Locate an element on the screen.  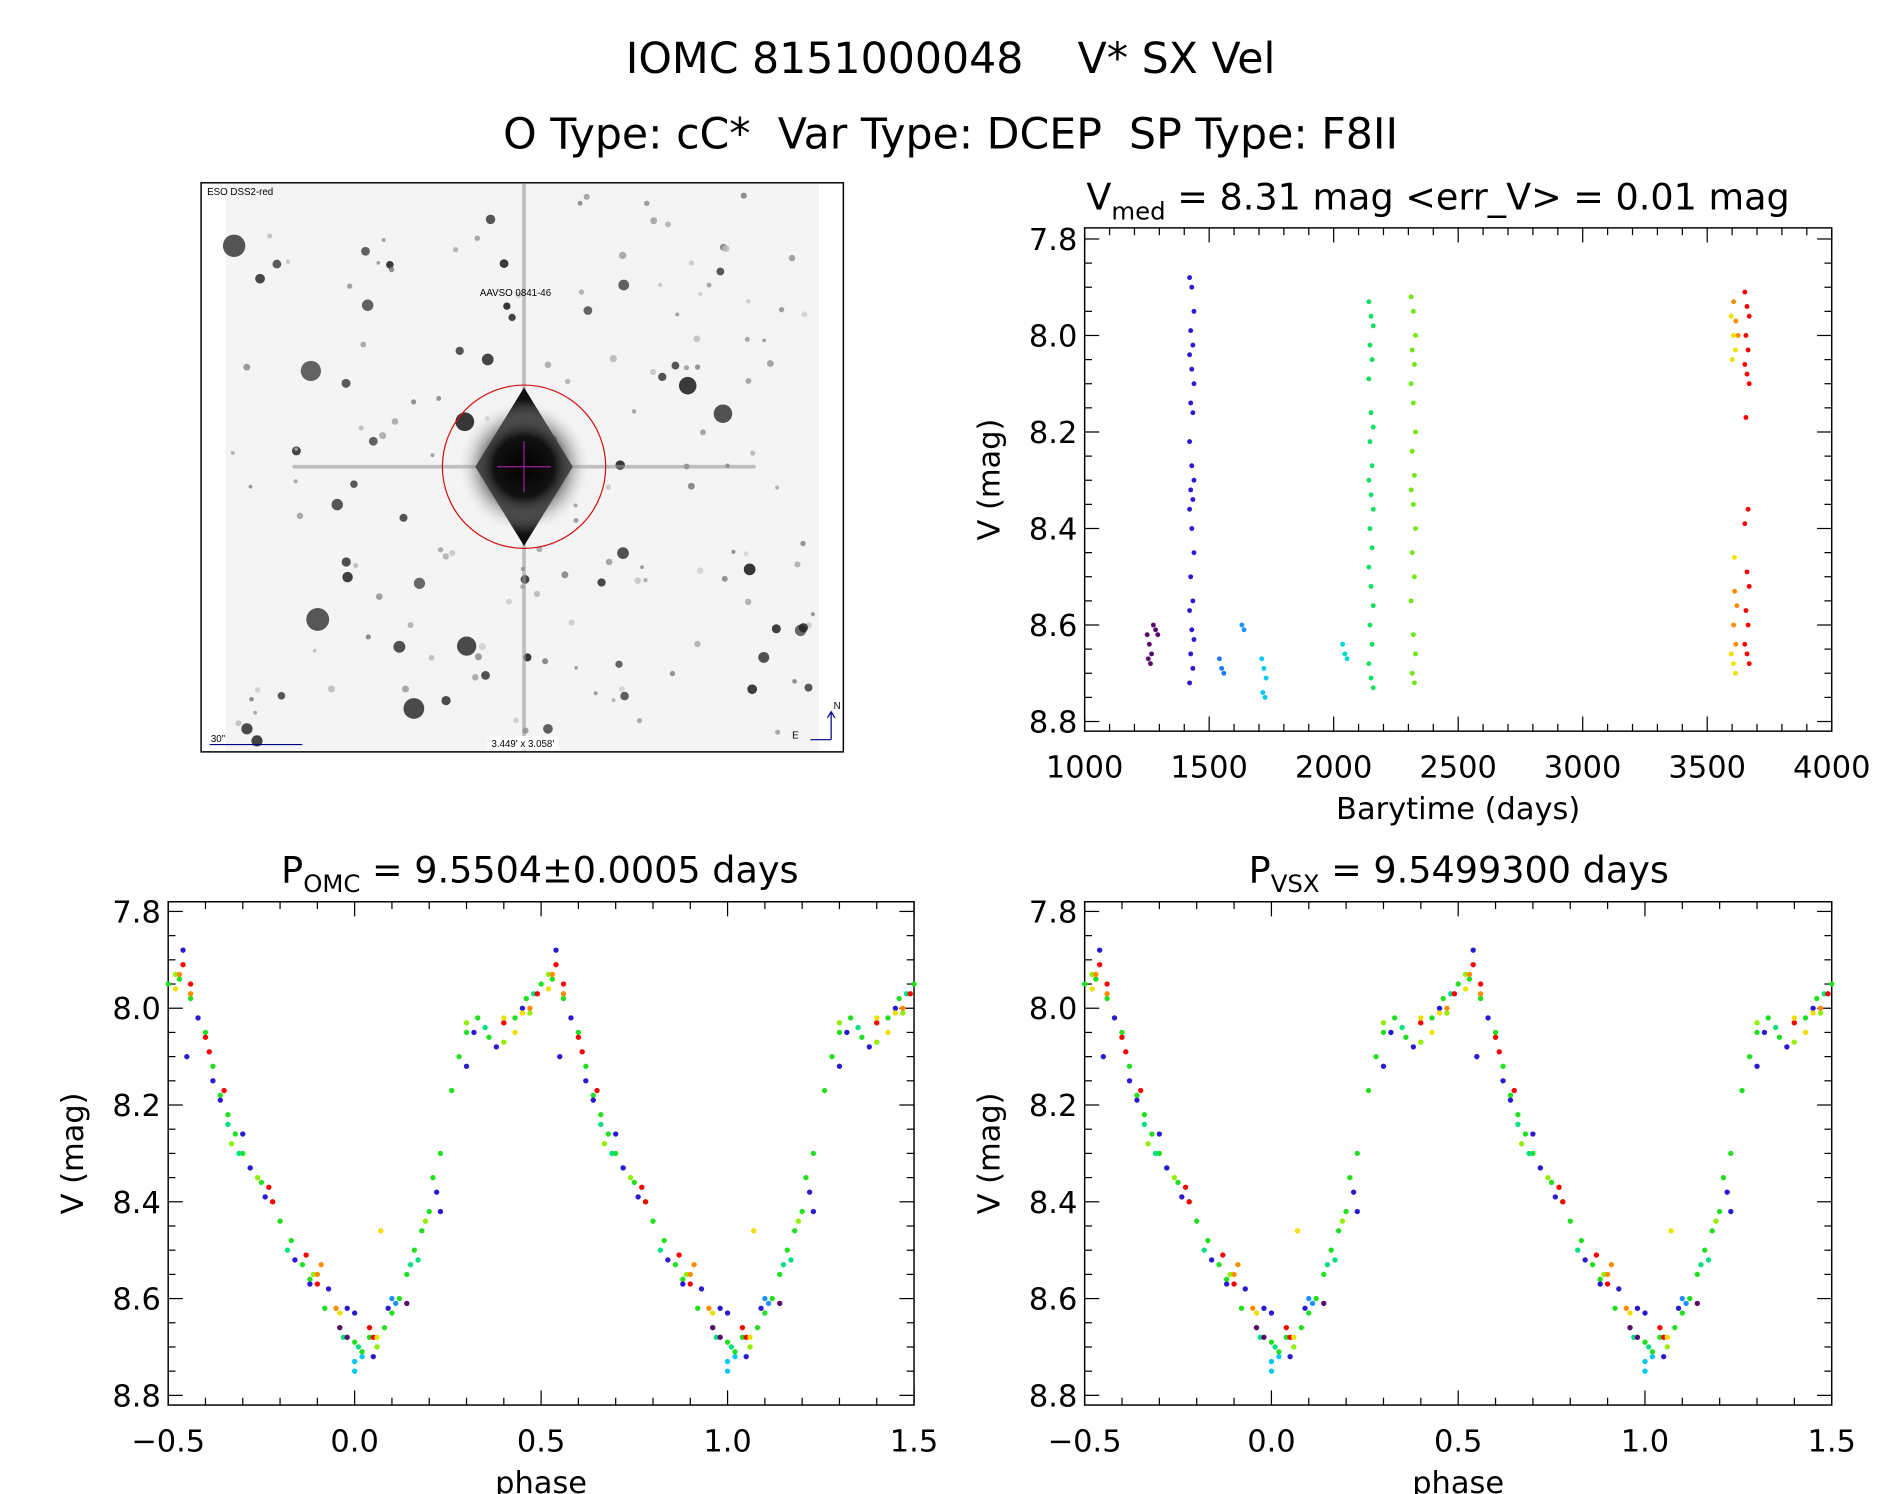
compass-icon is located at coordinates (823, 725).